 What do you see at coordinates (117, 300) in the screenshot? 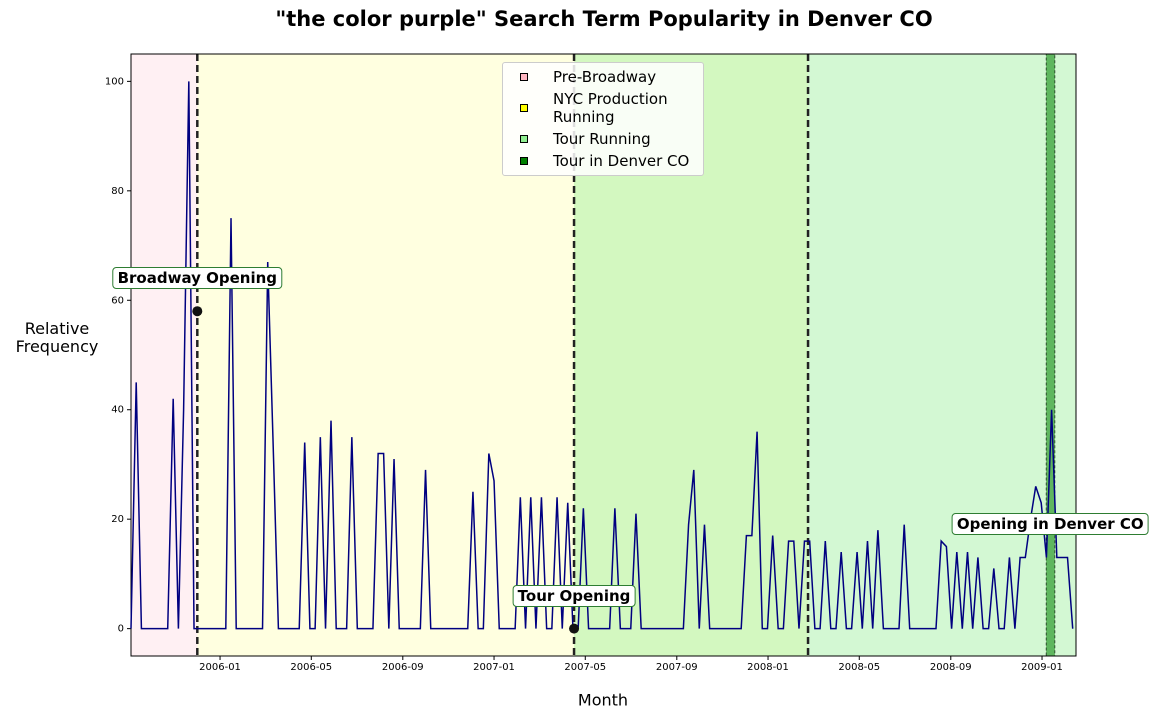
I see `y-tick-label: 60` at bounding box center [117, 300].